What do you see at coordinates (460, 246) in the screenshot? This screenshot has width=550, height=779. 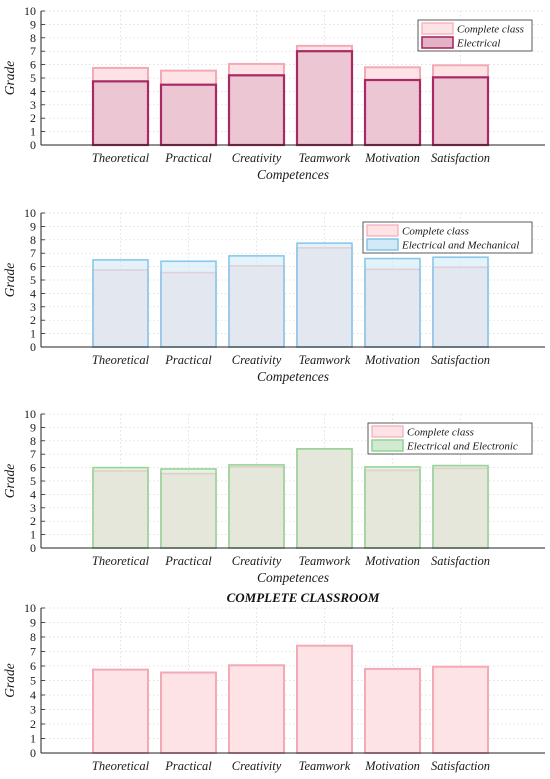 I see `legend-label: Electrical and Mechanical` at bounding box center [460, 246].